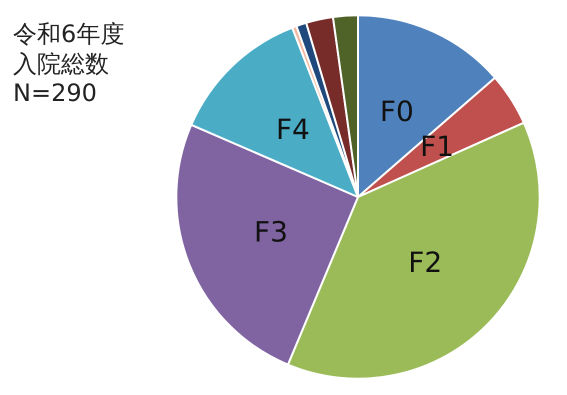 This screenshot has width=567, height=395. What do you see at coordinates (55, 93) in the screenshot?
I see `text: N=290` at bounding box center [55, 93].